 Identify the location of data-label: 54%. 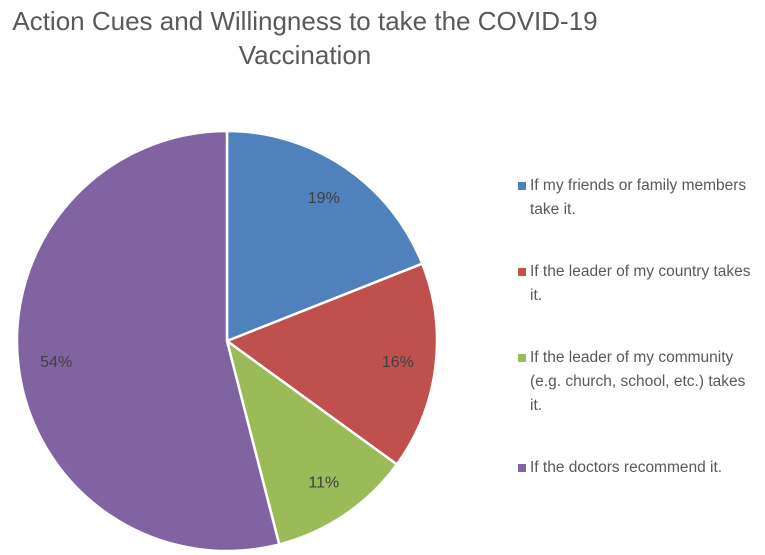
(56, 362).